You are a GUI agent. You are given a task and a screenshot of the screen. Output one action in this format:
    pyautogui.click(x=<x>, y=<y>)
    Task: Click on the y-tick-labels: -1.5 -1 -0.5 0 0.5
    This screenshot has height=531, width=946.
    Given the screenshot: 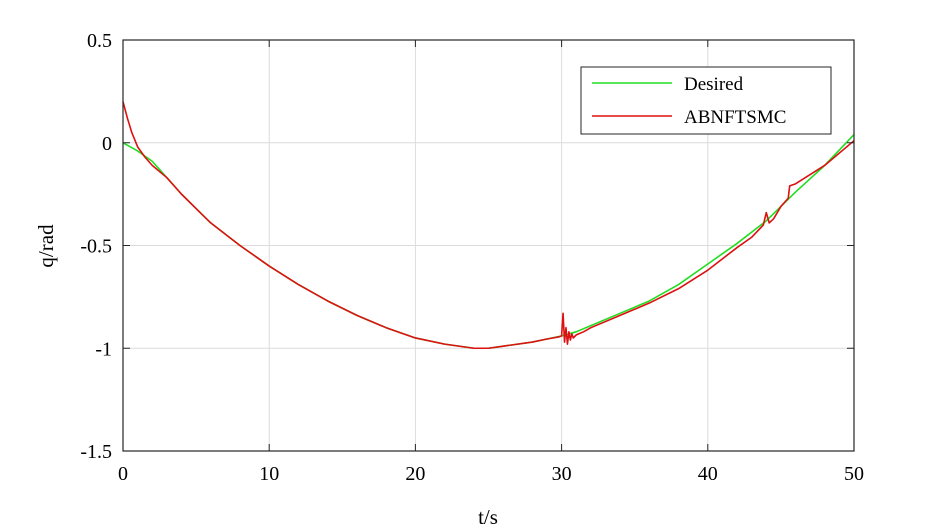 What is the action you would take?
    pyautogui.click(x=96, y=246)
    